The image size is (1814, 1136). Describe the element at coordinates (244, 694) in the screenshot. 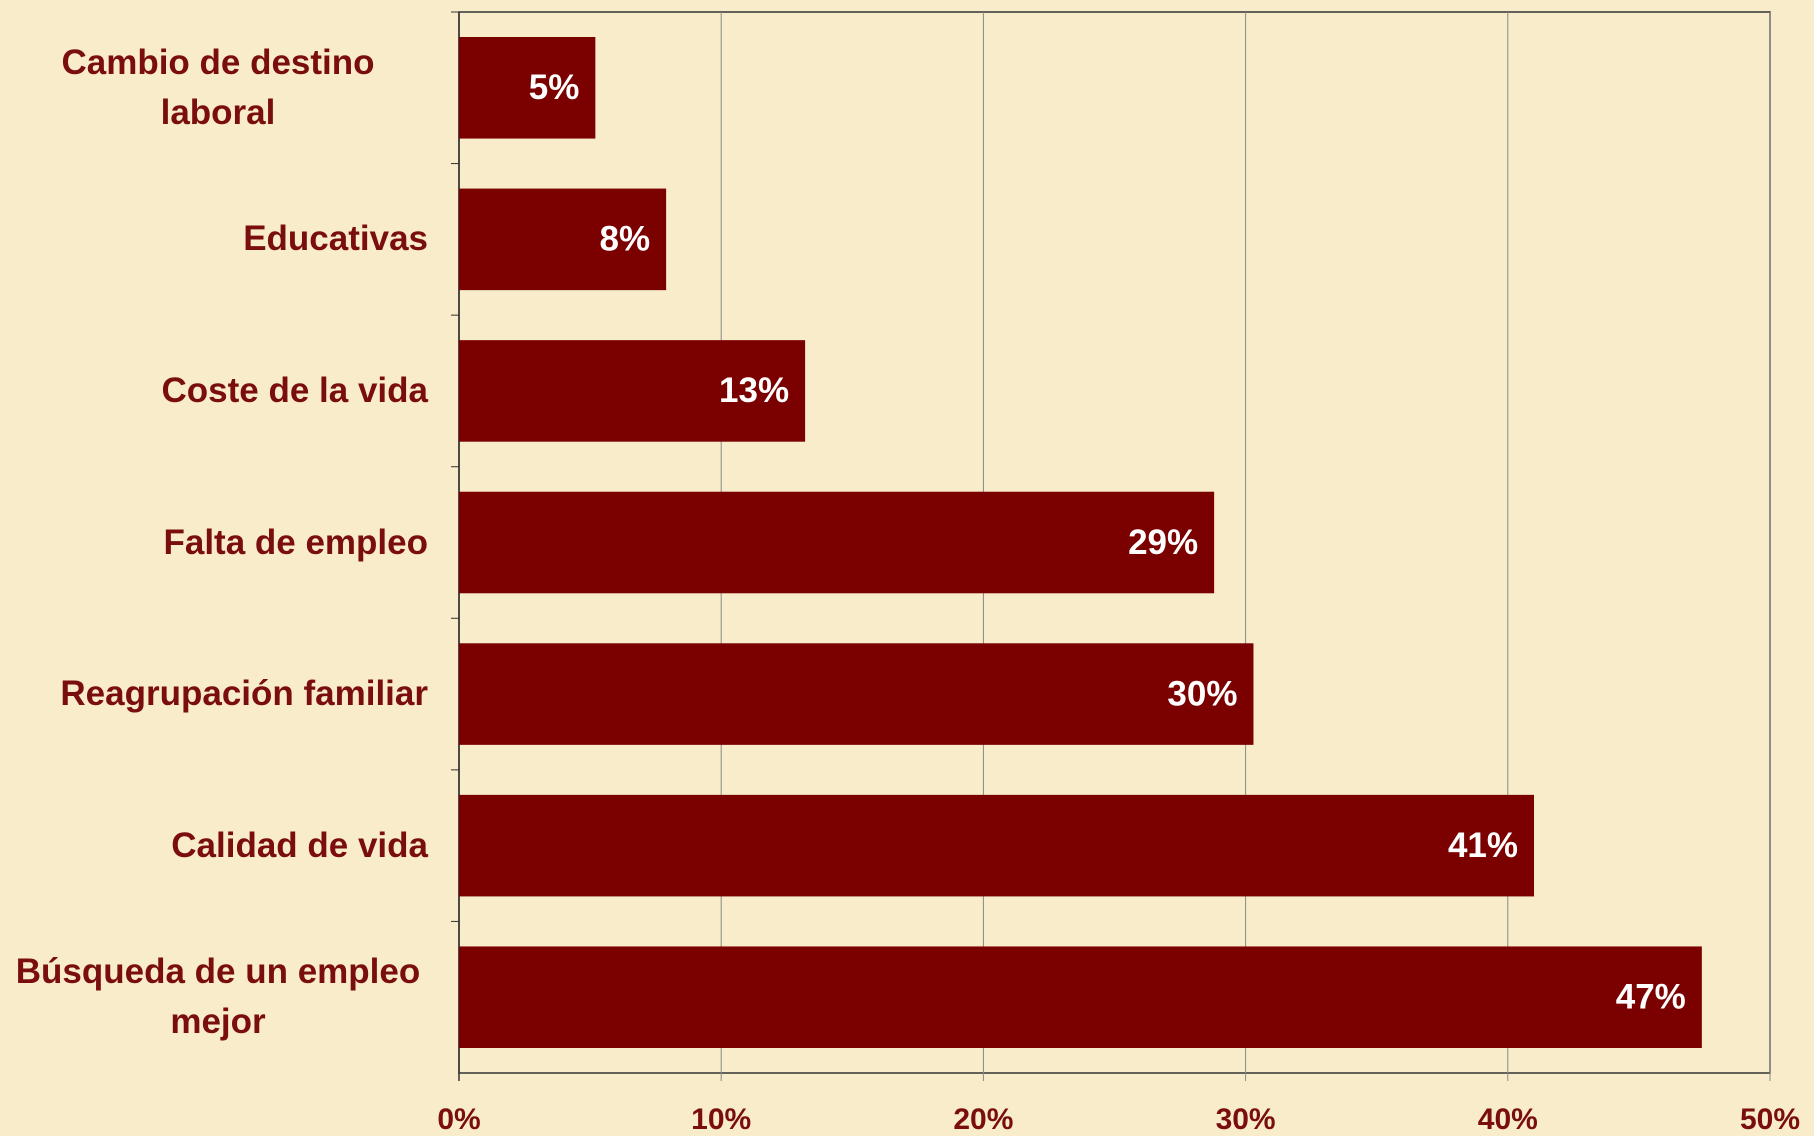

I see `y-tick-label: Reagrupación familiar` at that location.